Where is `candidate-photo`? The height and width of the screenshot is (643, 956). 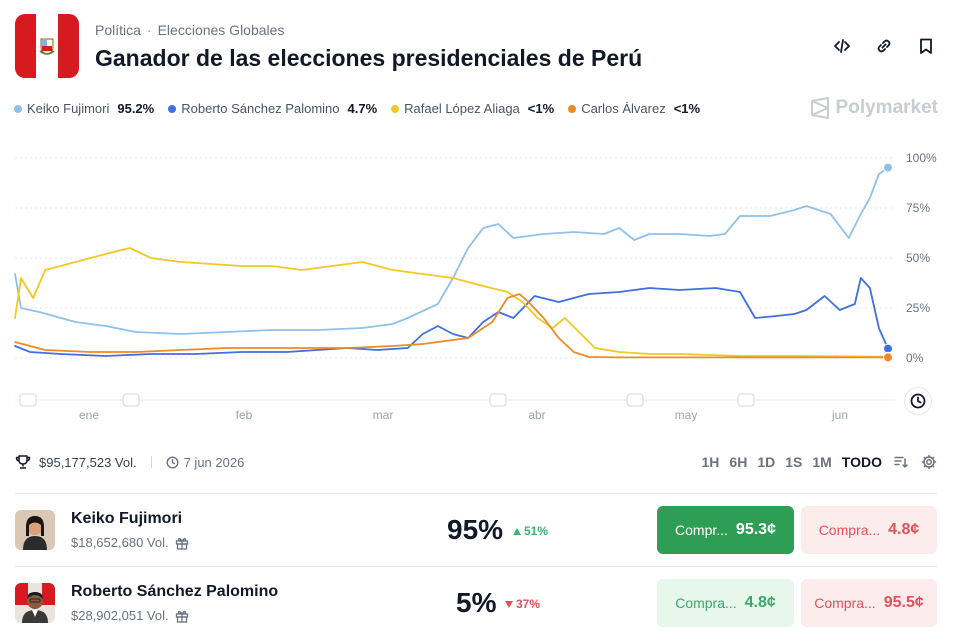
candidate-photo is located at coordinates (35, 530).